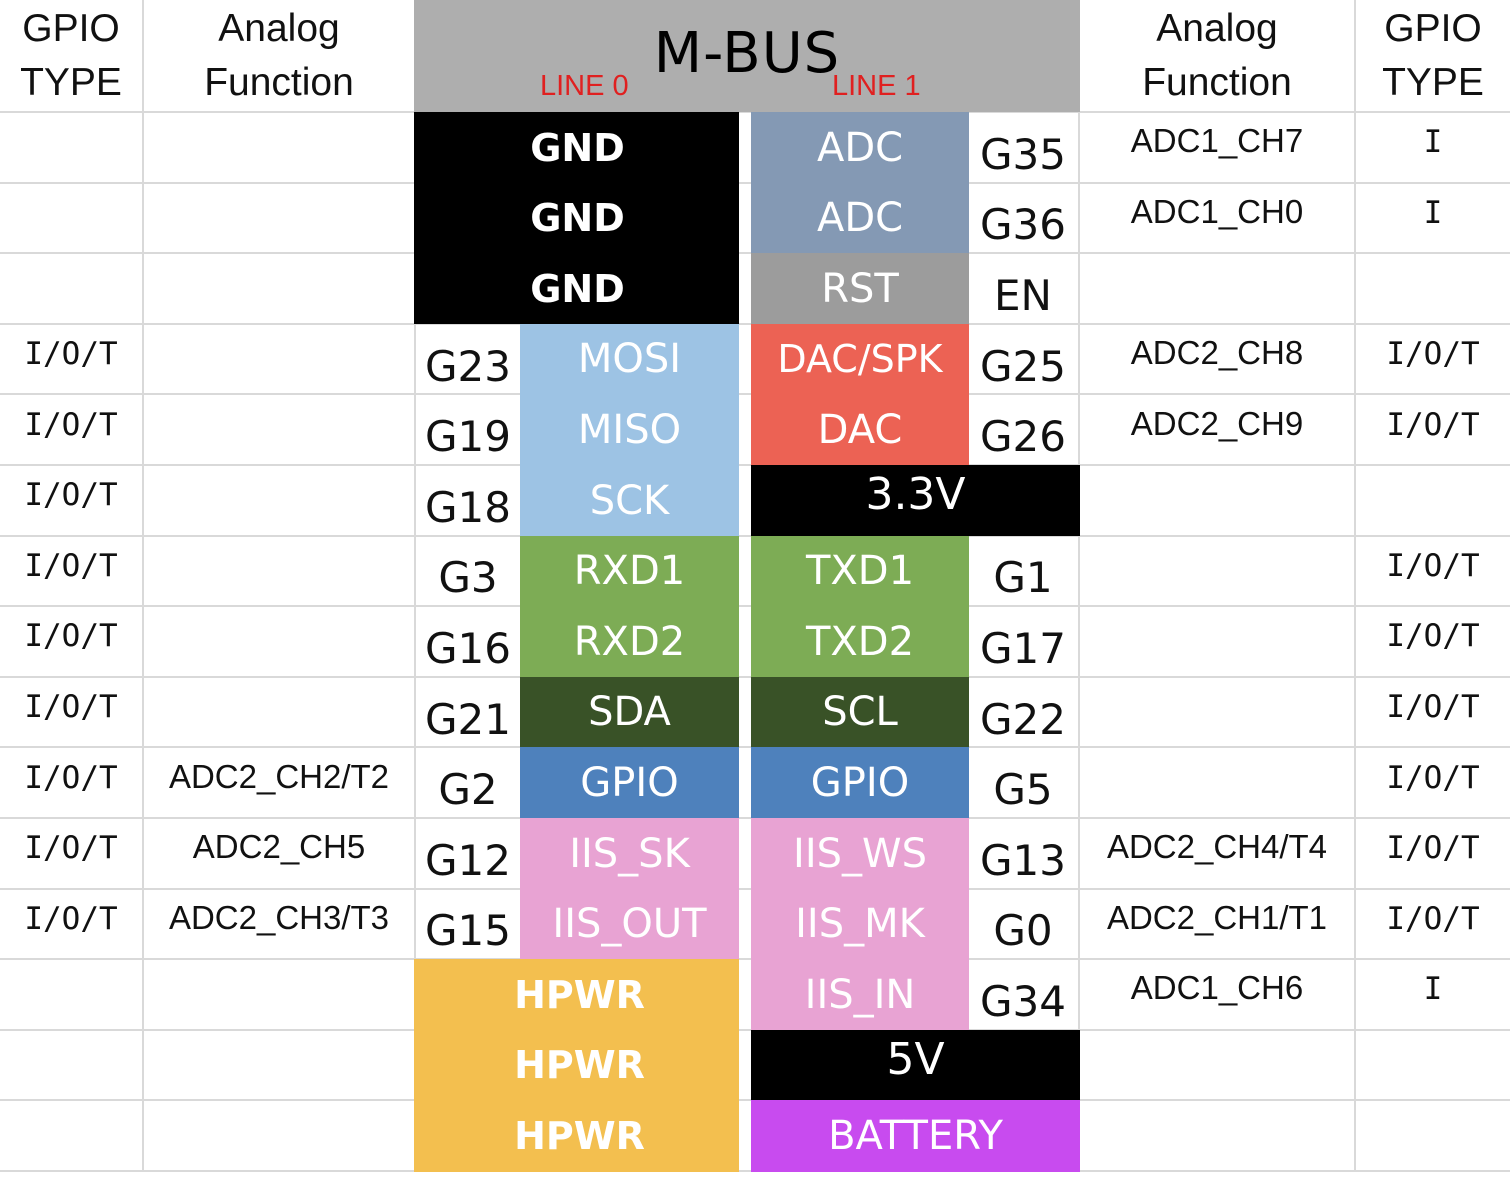 This screenshot has width=1510, height=1182. I want to click on left-pin-g19: G19, so click(468, 437).